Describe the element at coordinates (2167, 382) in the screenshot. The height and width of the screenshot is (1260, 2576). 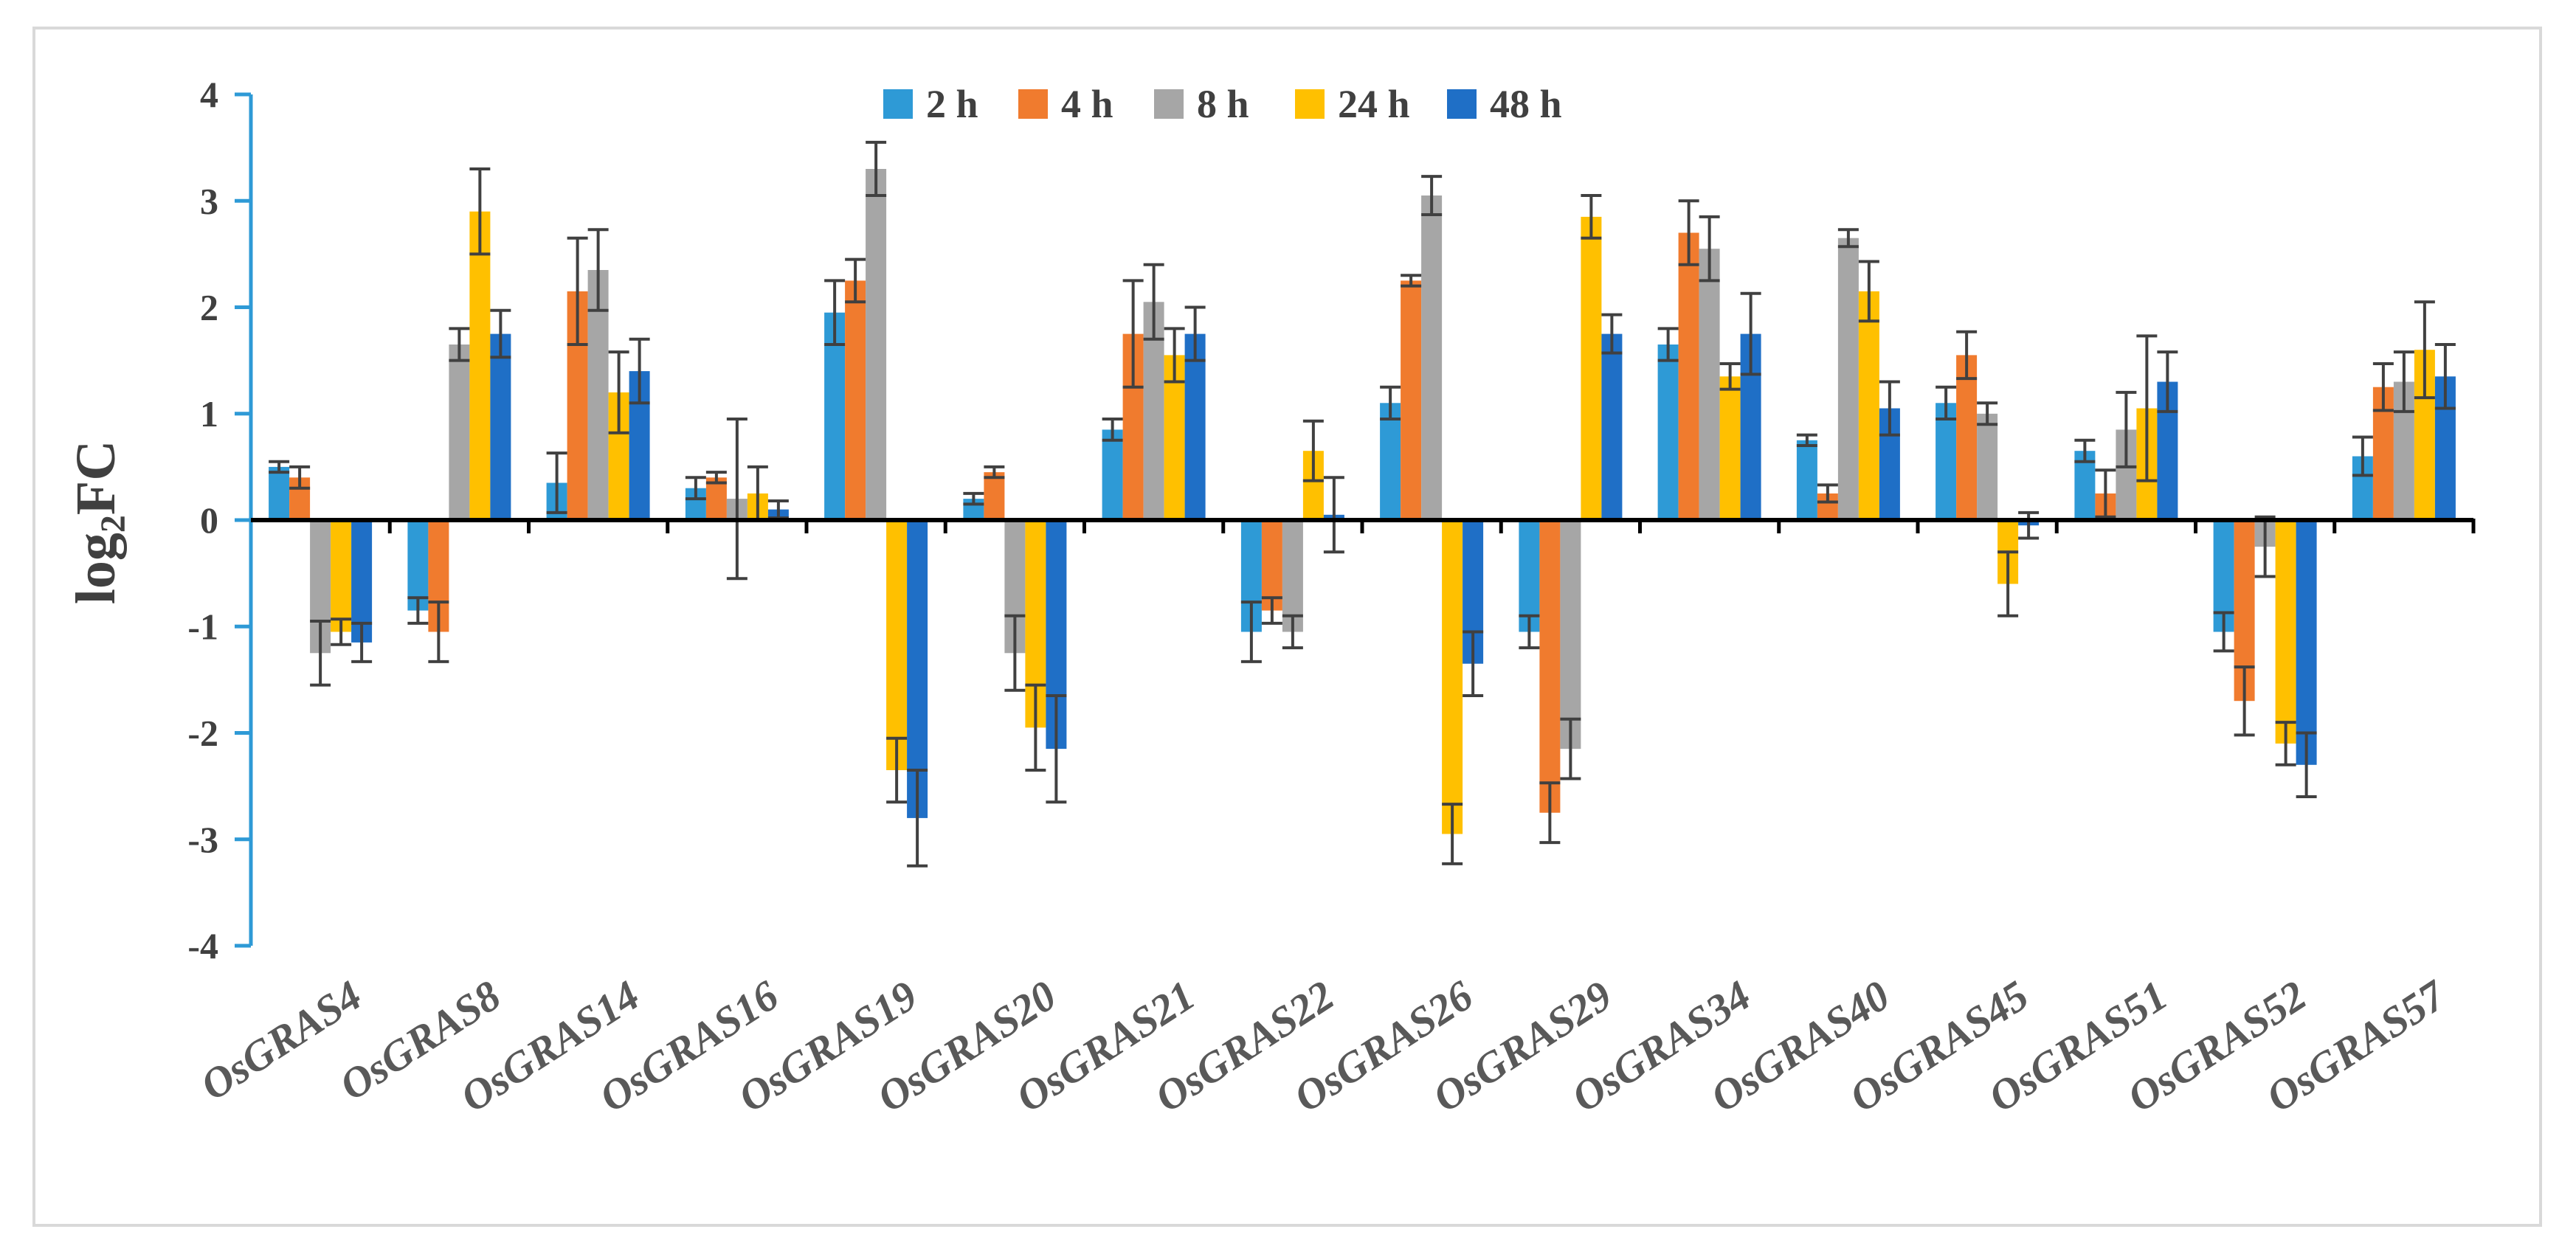
I see `error-bar-OsGRAS51-48h` at that location.